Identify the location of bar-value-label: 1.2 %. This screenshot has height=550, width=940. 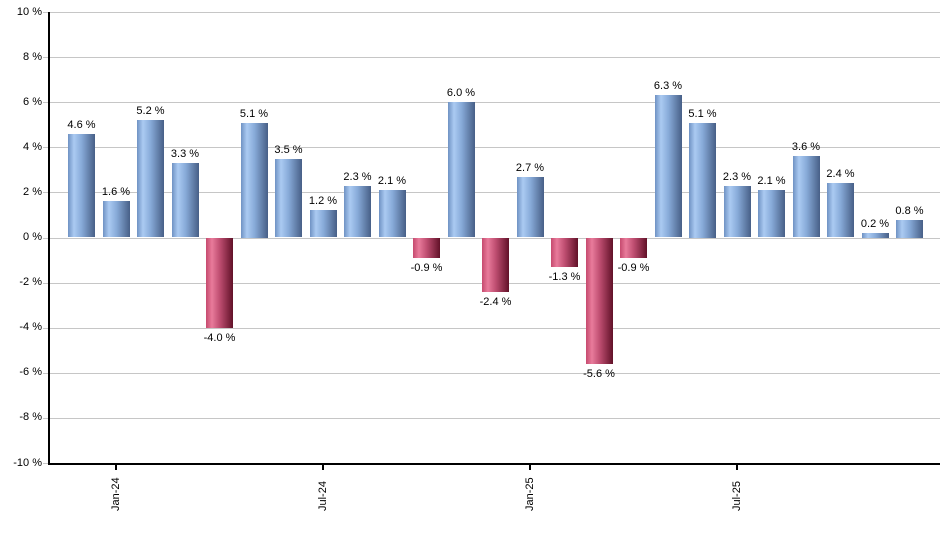
(323, 201).